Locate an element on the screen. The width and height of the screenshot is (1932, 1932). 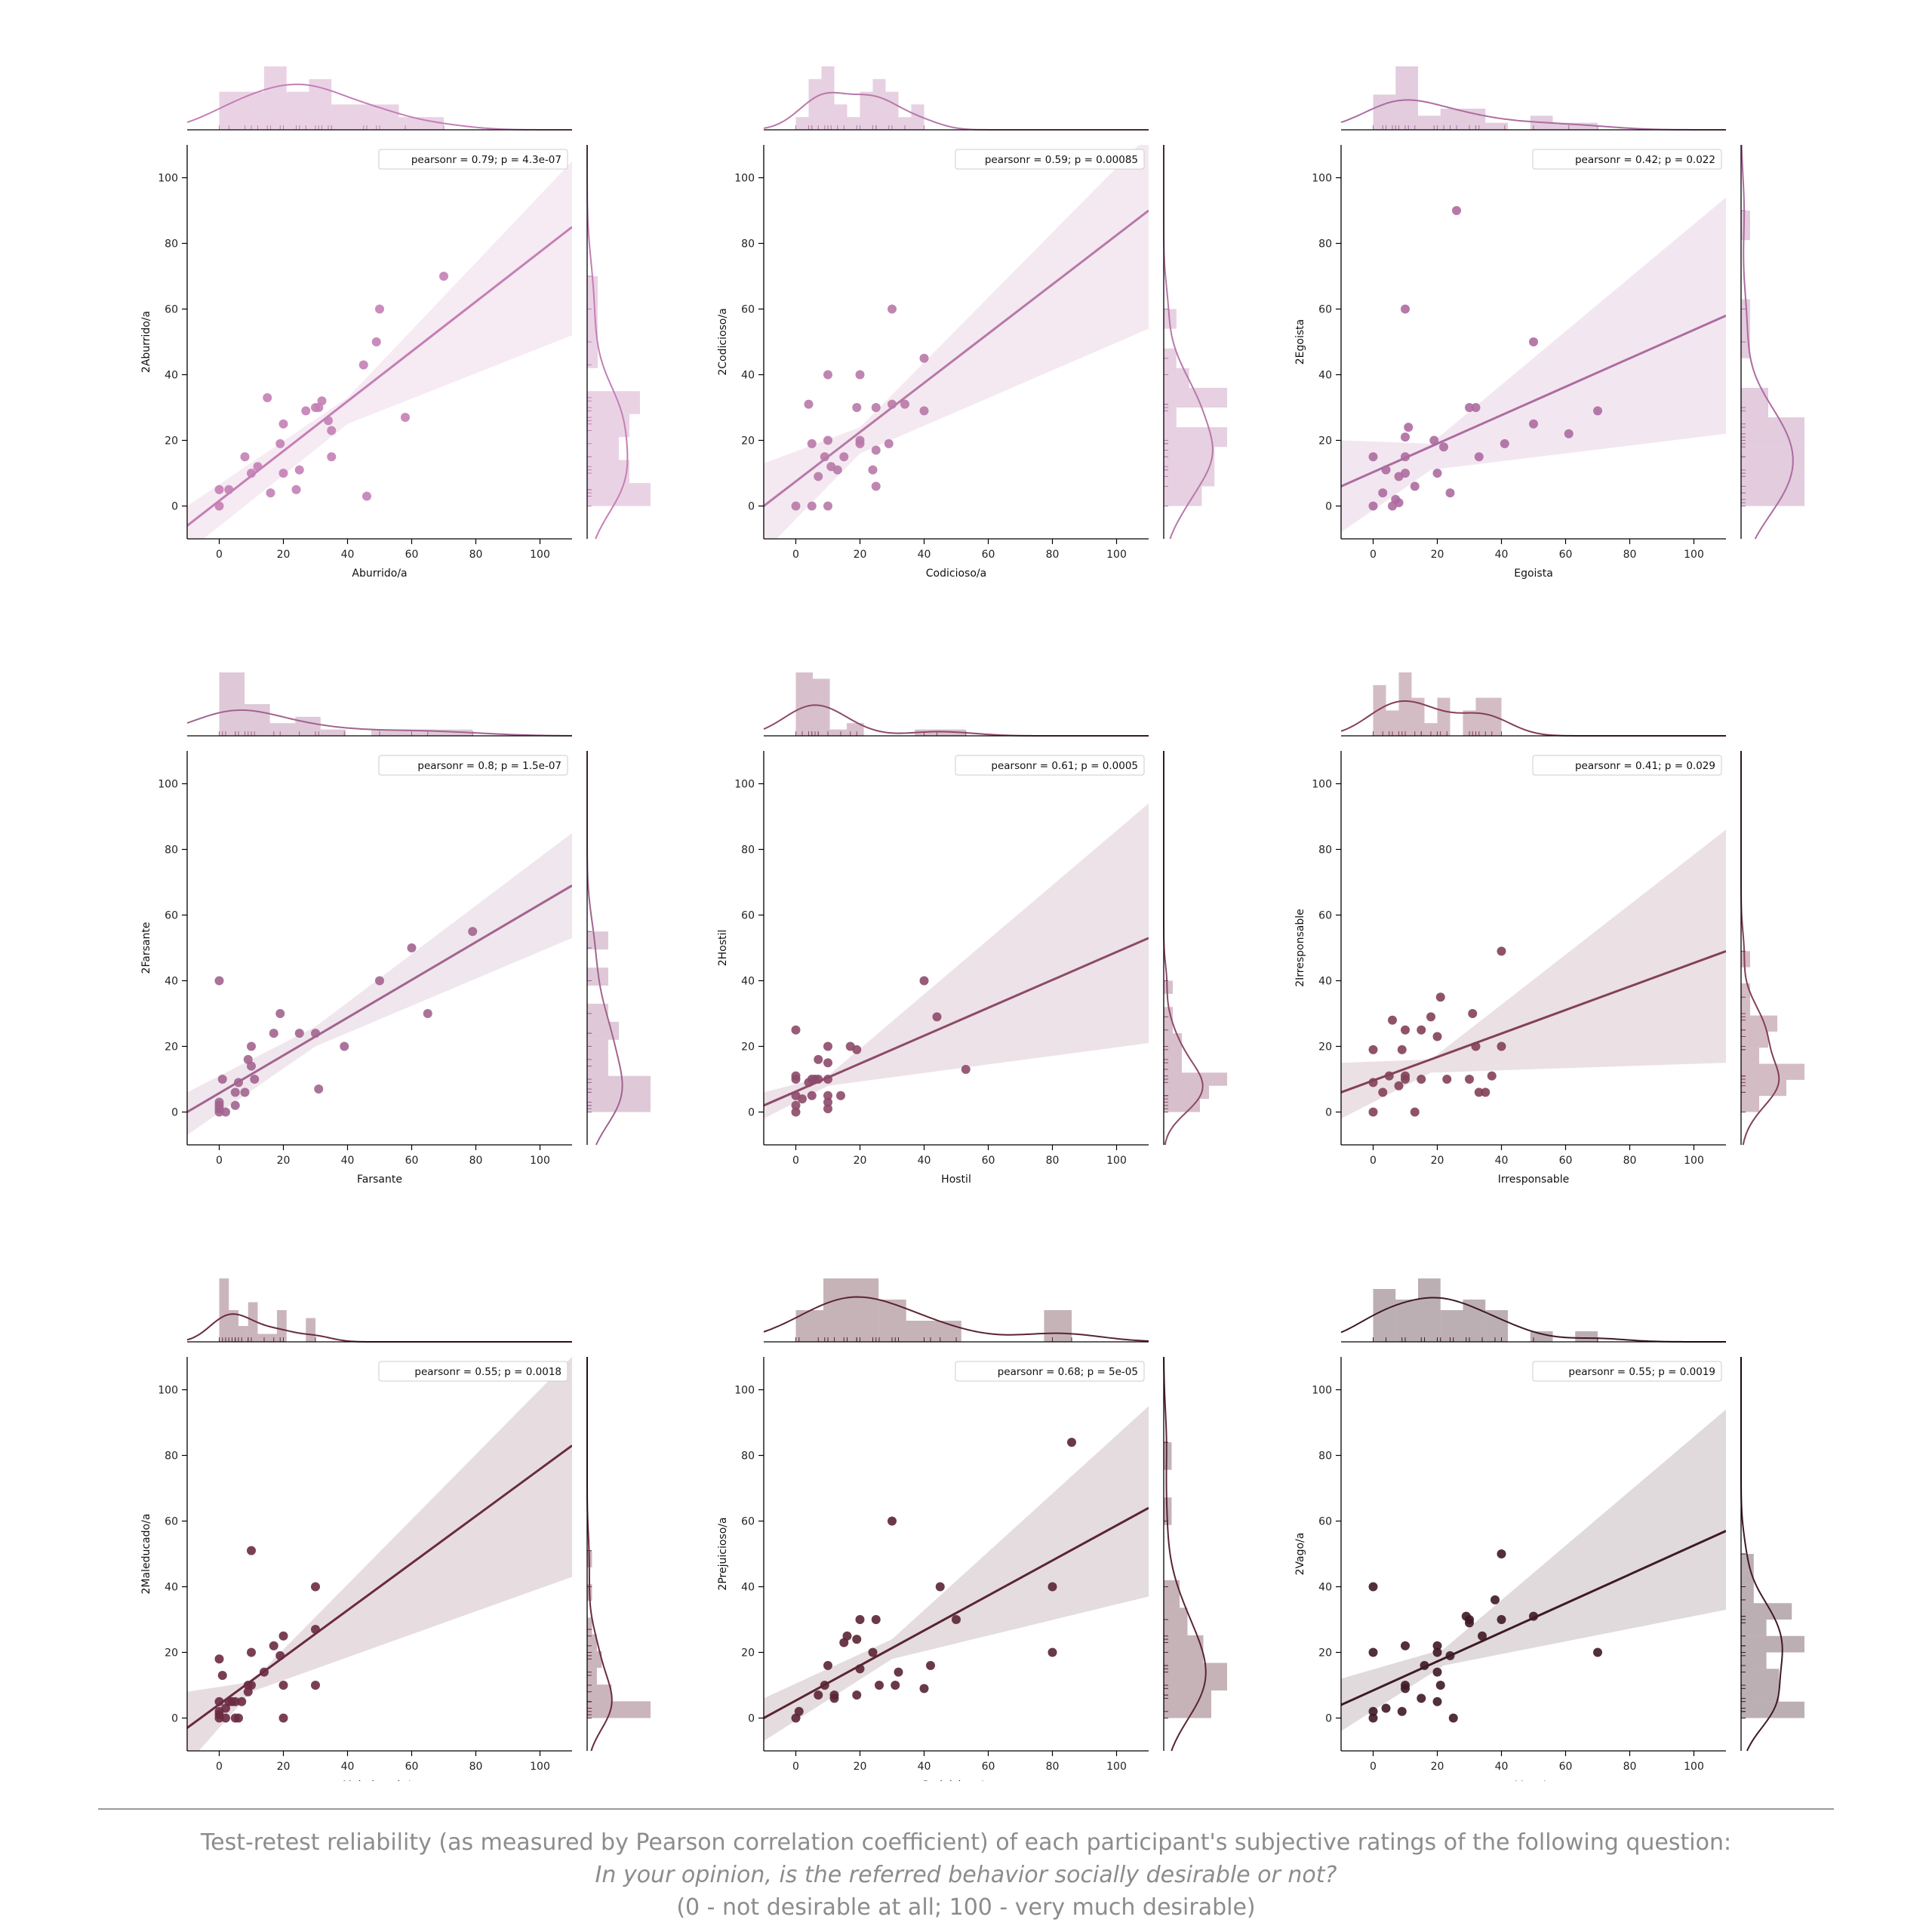
x-axis-label: Irresponsable is located at coordinates (1534, 1180).